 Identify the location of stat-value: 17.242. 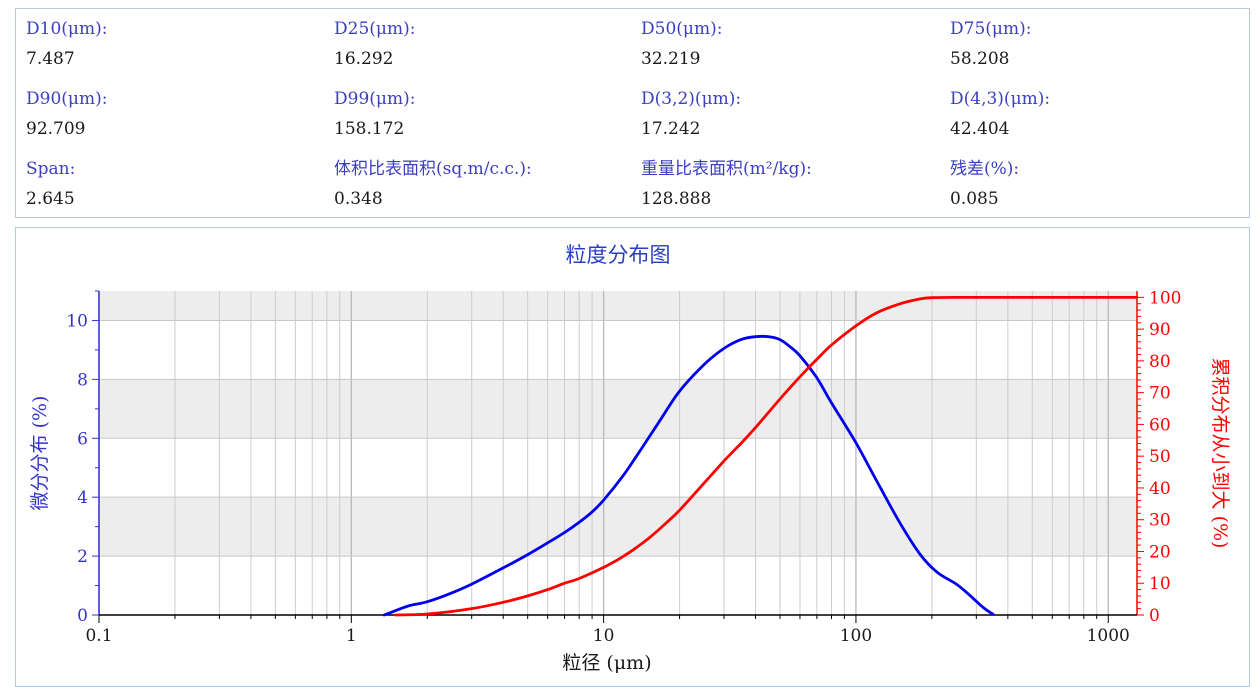
(671, 129).